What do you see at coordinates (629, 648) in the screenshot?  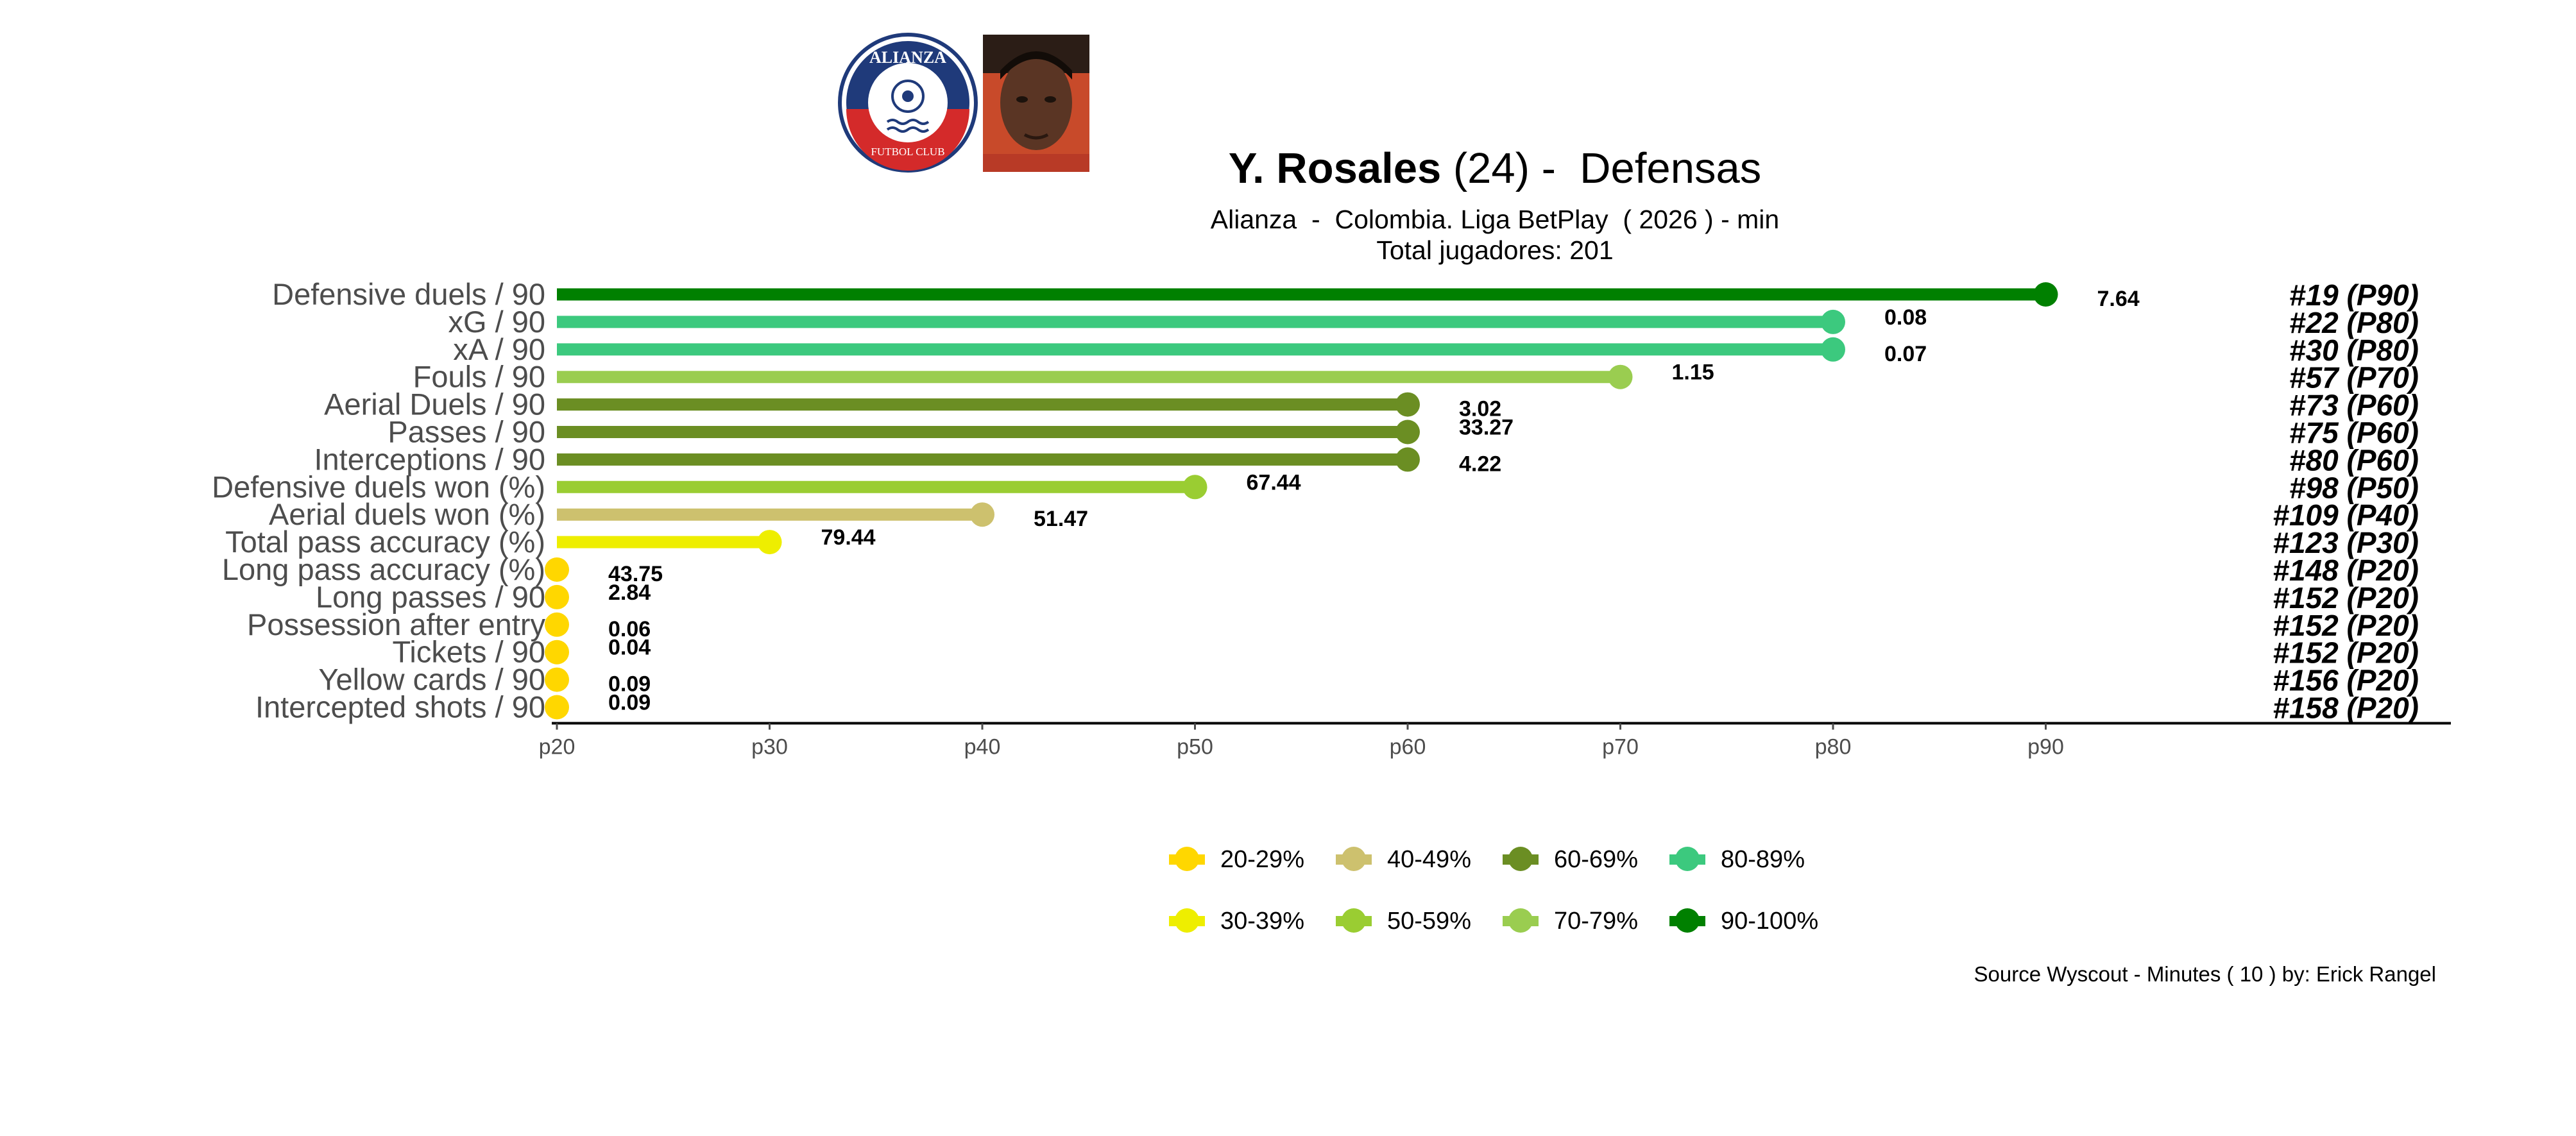 I see `value-label: 0.04` at bounding box center [629, 648].